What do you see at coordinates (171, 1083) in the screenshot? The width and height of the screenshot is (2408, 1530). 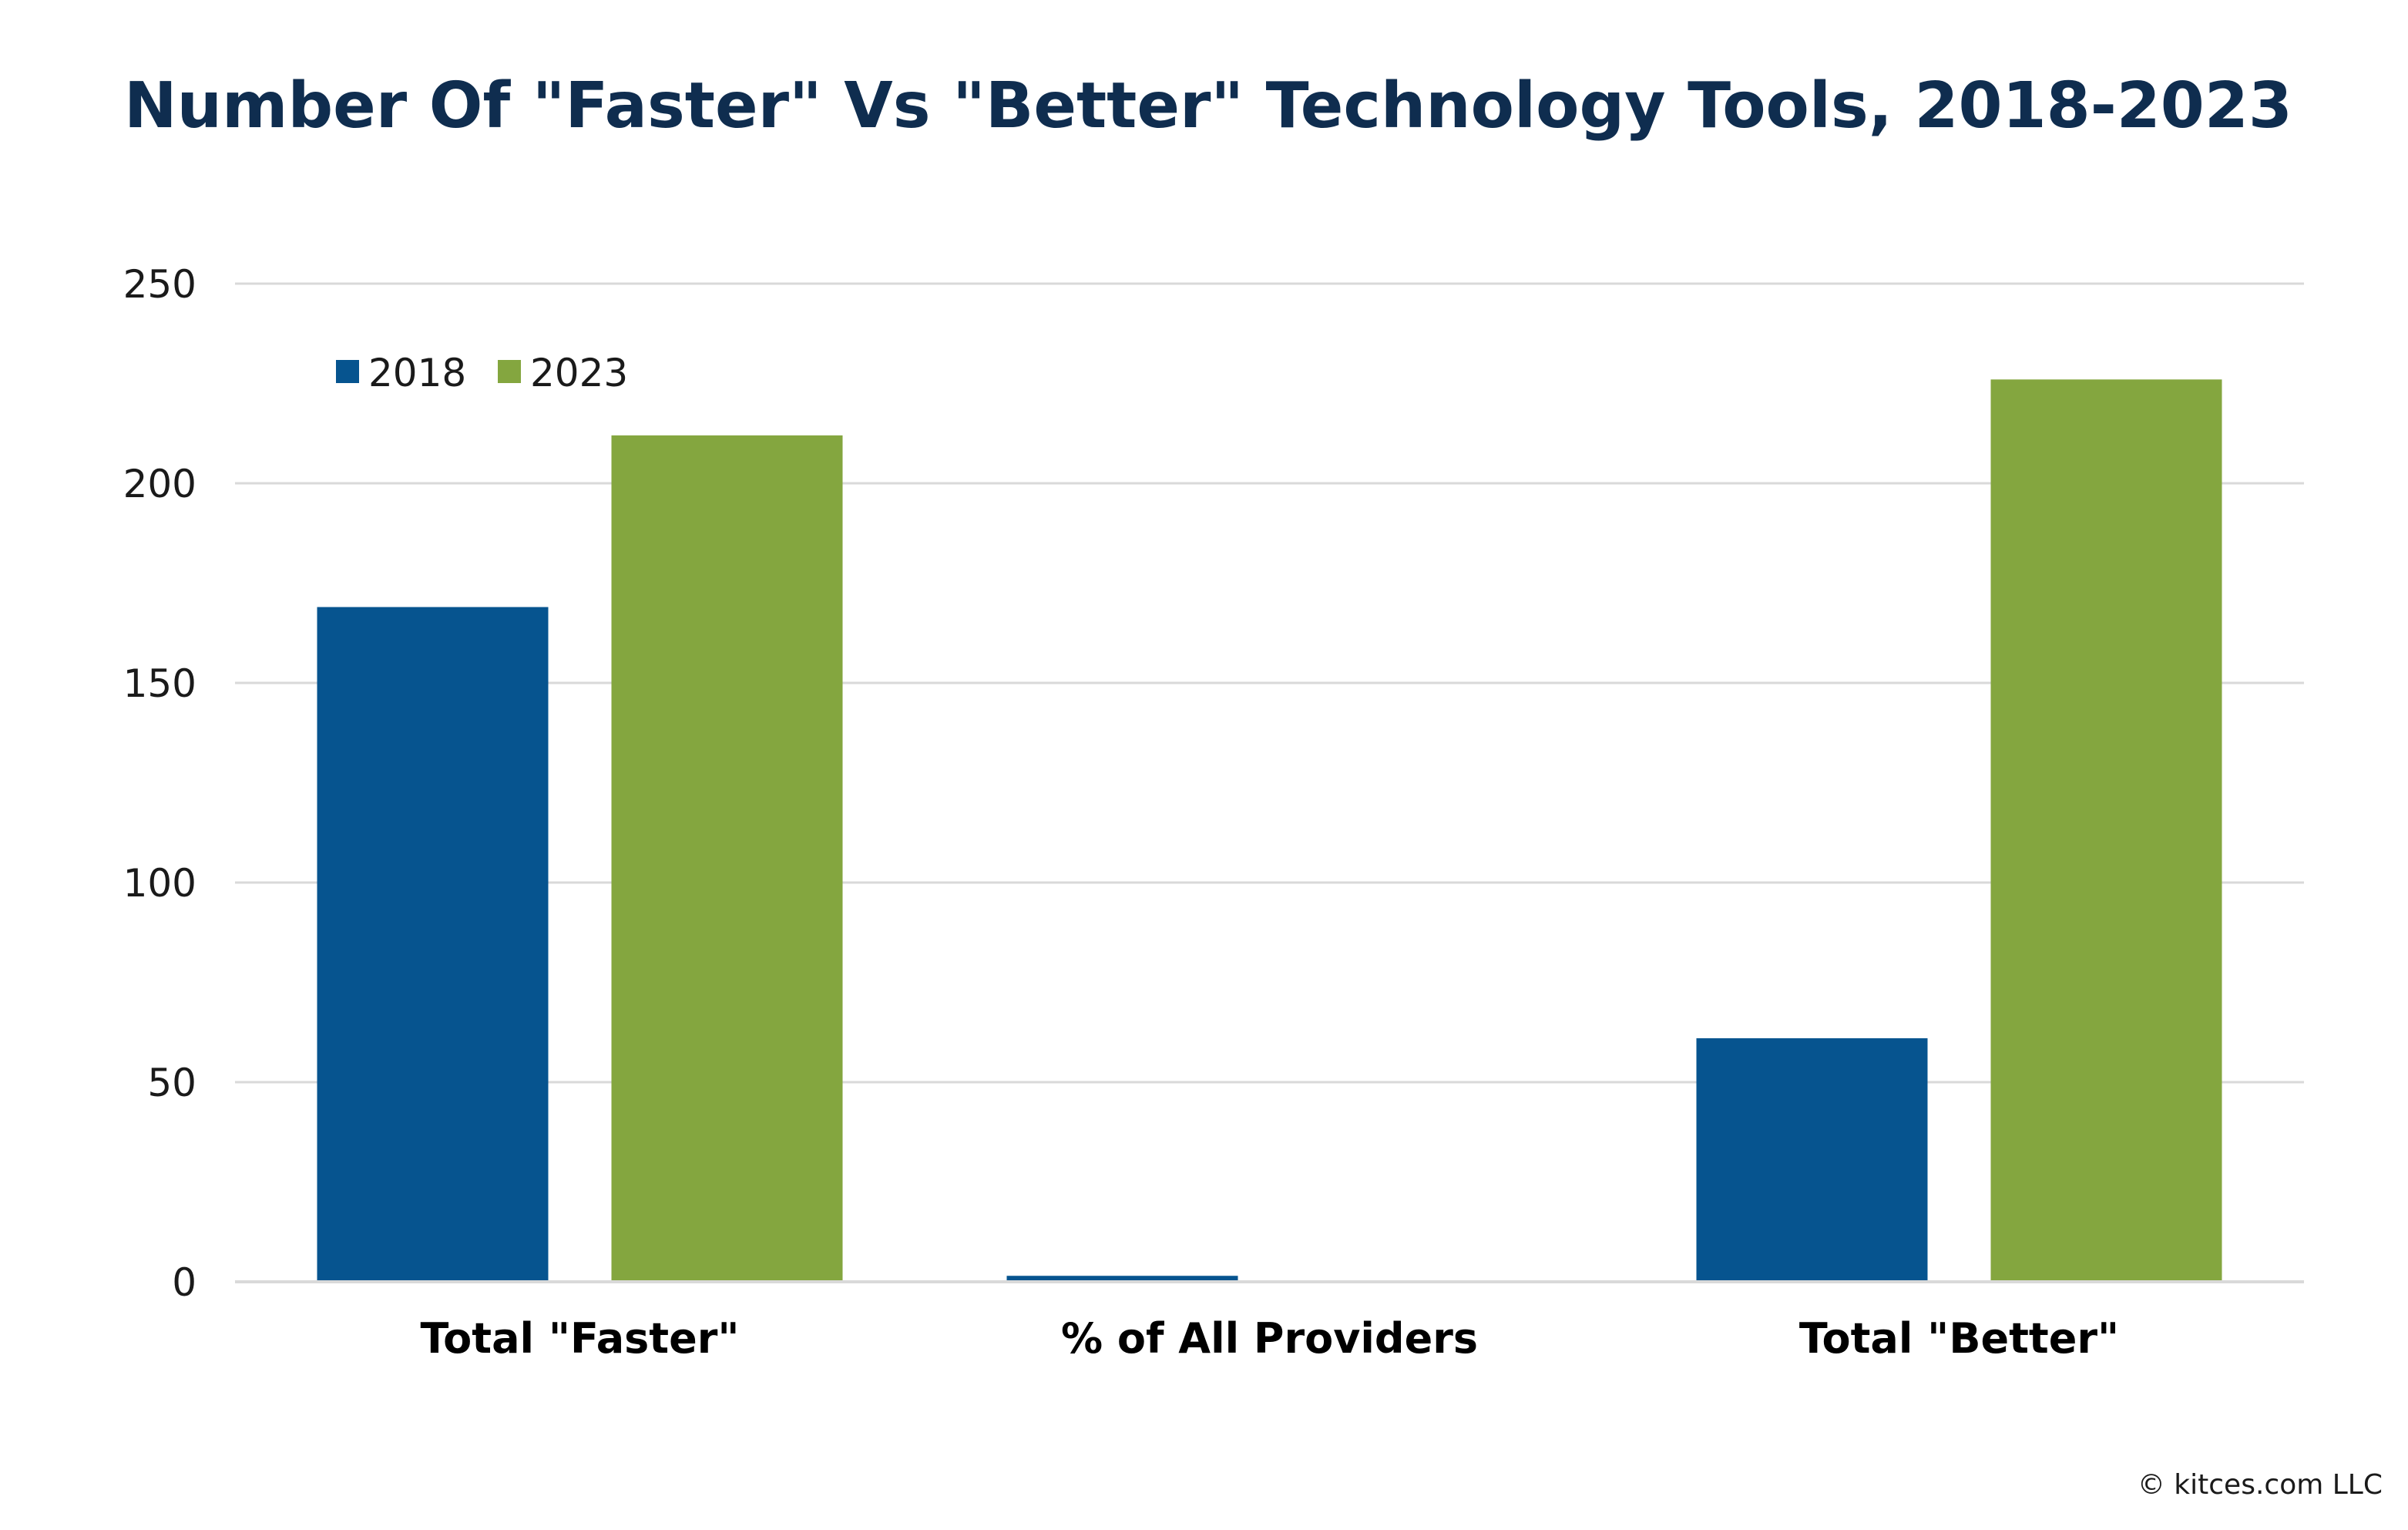 I see `y-tick-label: 50` at bounding box center [171, 1083].